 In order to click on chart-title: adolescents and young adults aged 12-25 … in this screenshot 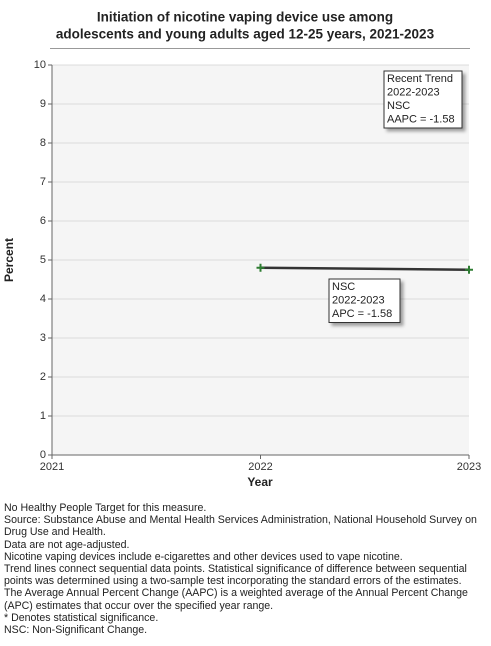, I will do `click(245, 34)`.